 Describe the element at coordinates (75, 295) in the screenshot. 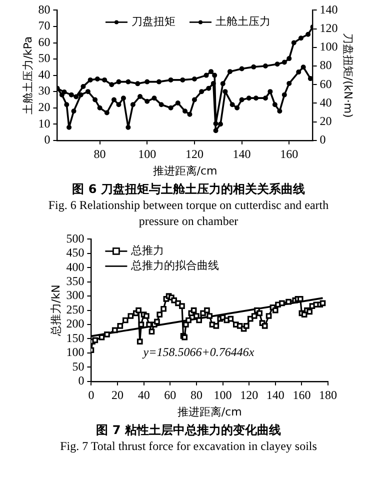

I see `y-tick-label: 300` at that location.